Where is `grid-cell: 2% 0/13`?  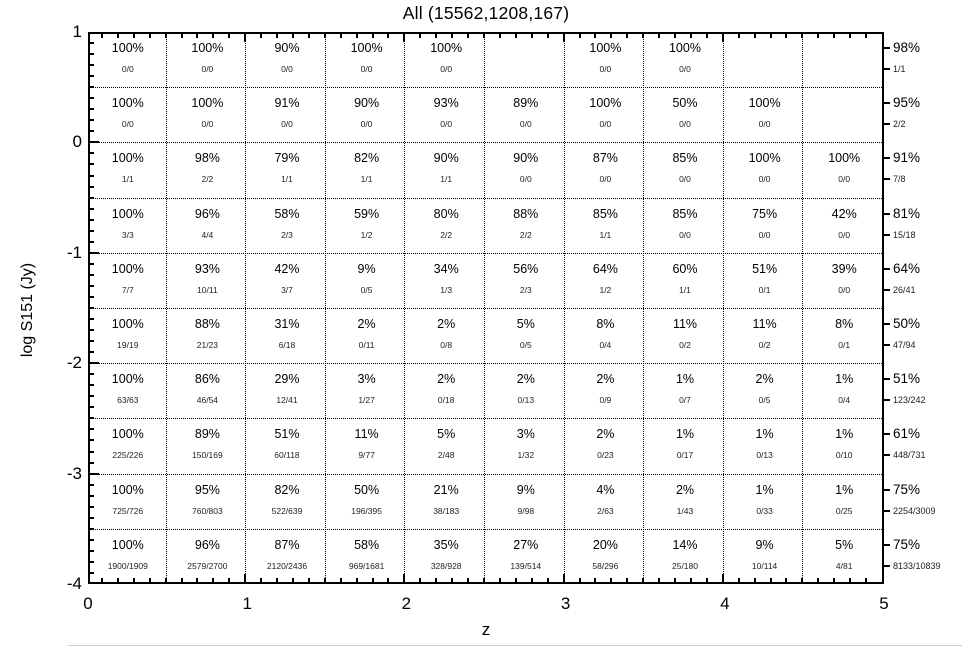 grid-cell: 2% 0/13 is located at coordinates (526, 390).